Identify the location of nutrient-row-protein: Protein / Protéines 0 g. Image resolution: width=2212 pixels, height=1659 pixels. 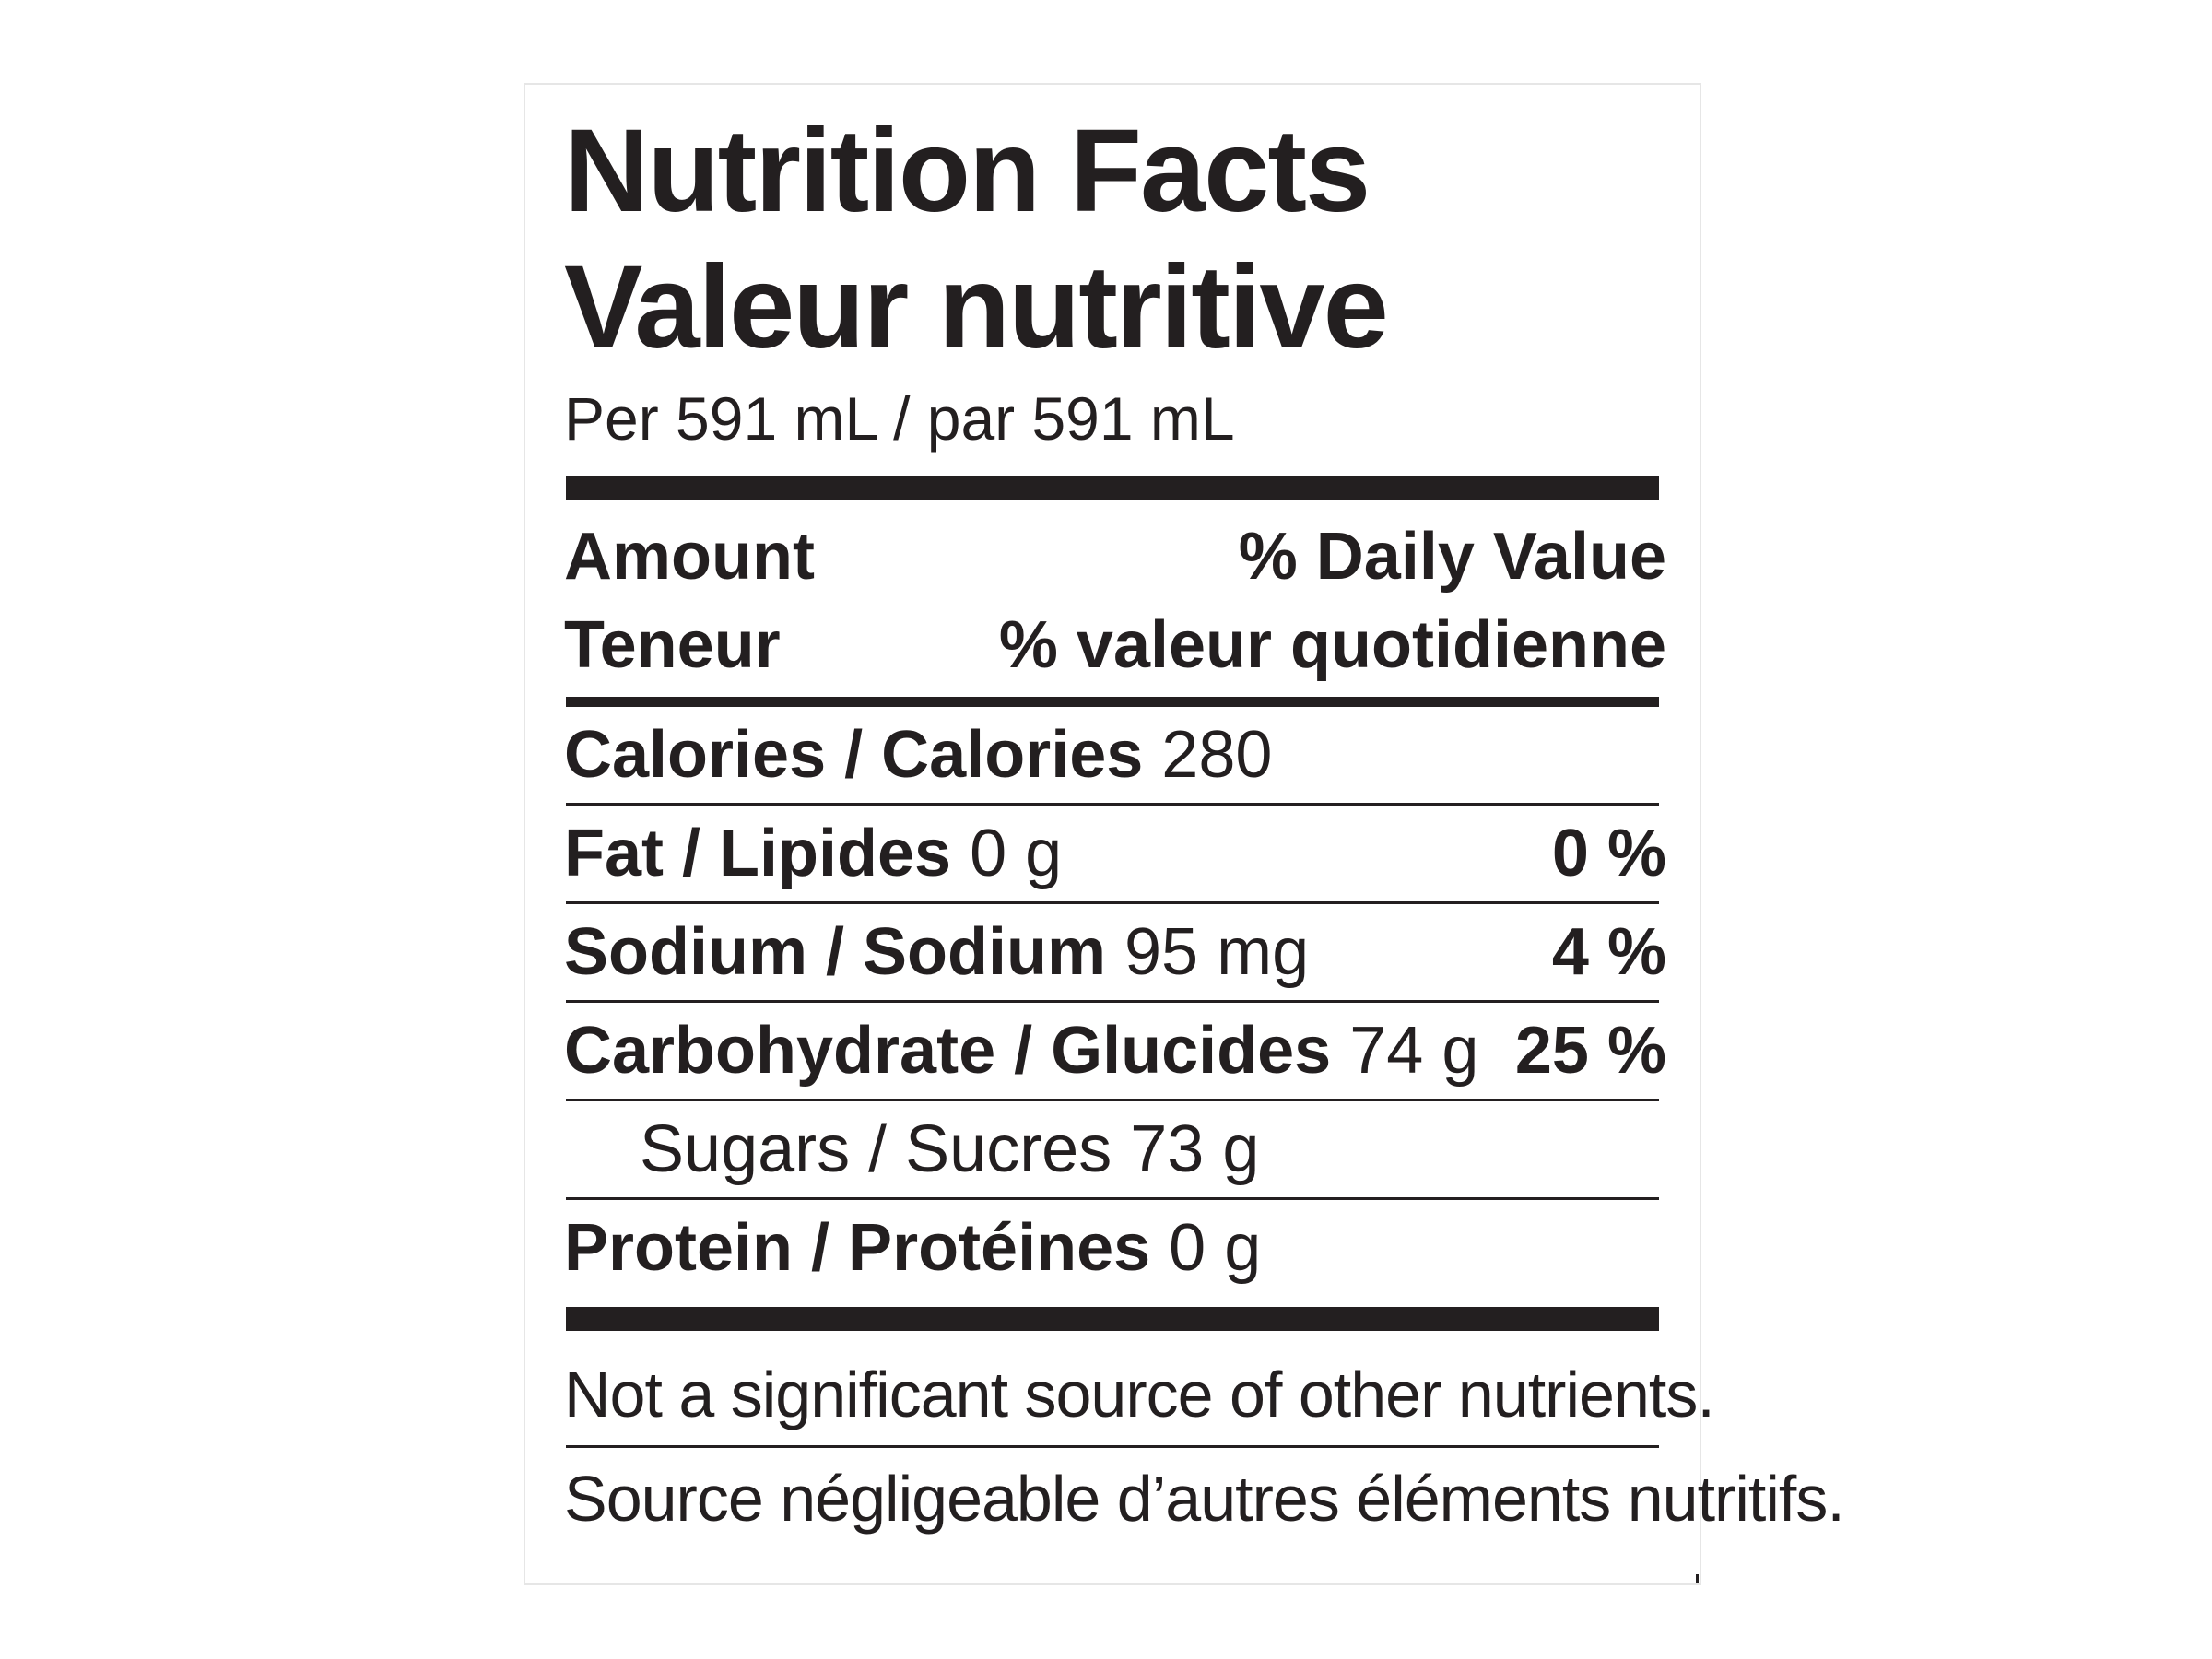
(1115, 1248).